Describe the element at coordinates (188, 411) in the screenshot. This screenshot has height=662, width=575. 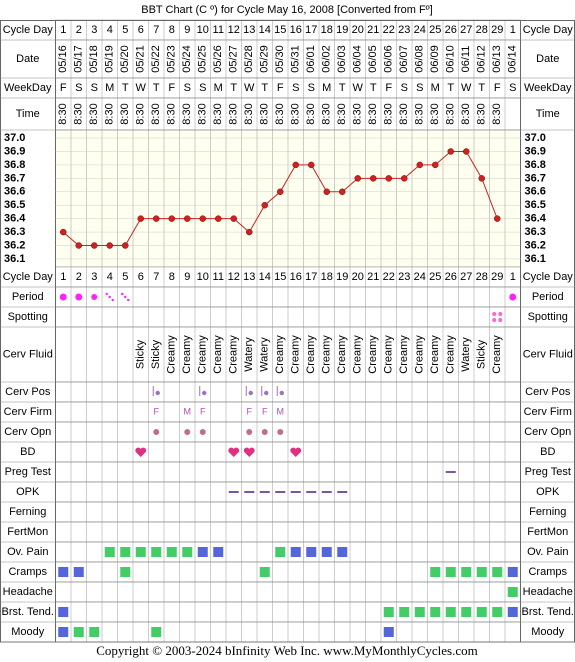
I see `cerv-firm: M` at that location.